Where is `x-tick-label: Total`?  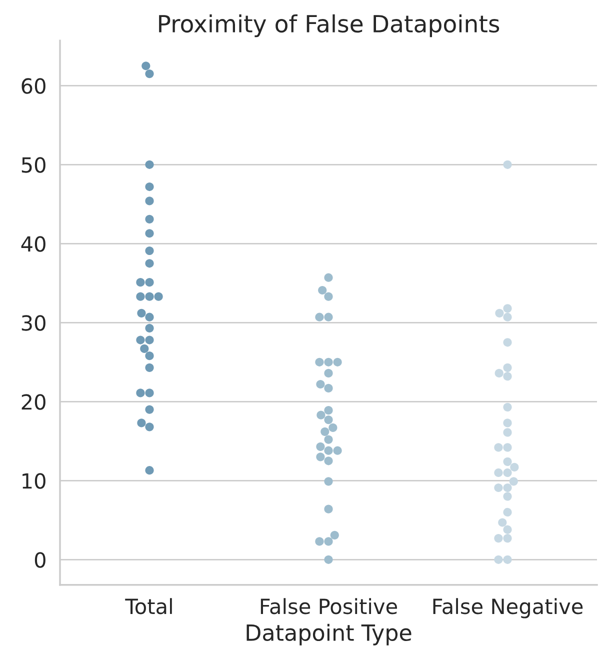 x-tick-label: Total is located at coordinates (148, 606).